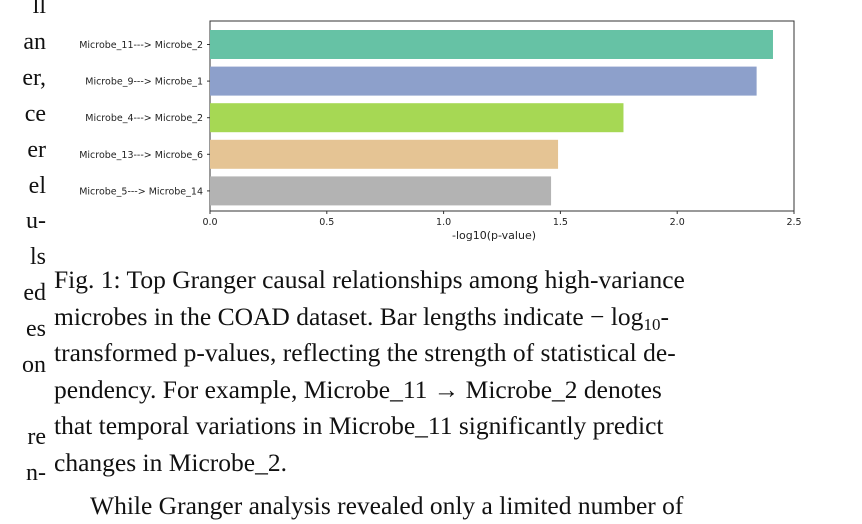 The height and width of the screenshot is (524, 862). I want to click on left-text-fragment: ls, so click(37, 257).